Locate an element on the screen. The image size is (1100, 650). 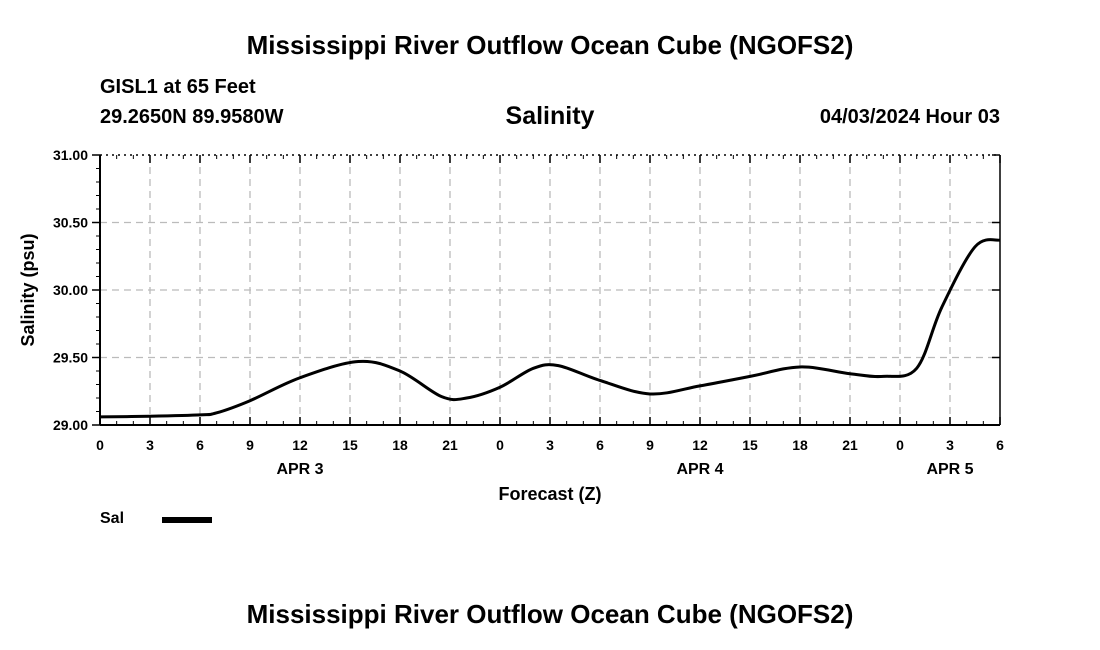
y-tick-label: 29.00 is located at coordinates (70, 425).